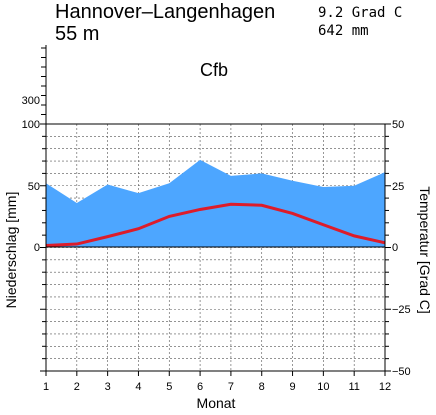  What do you see at coordinates (385, 387) in the screenshot?
I see `x-tick-label: 12` at bounding box center [385, 387].